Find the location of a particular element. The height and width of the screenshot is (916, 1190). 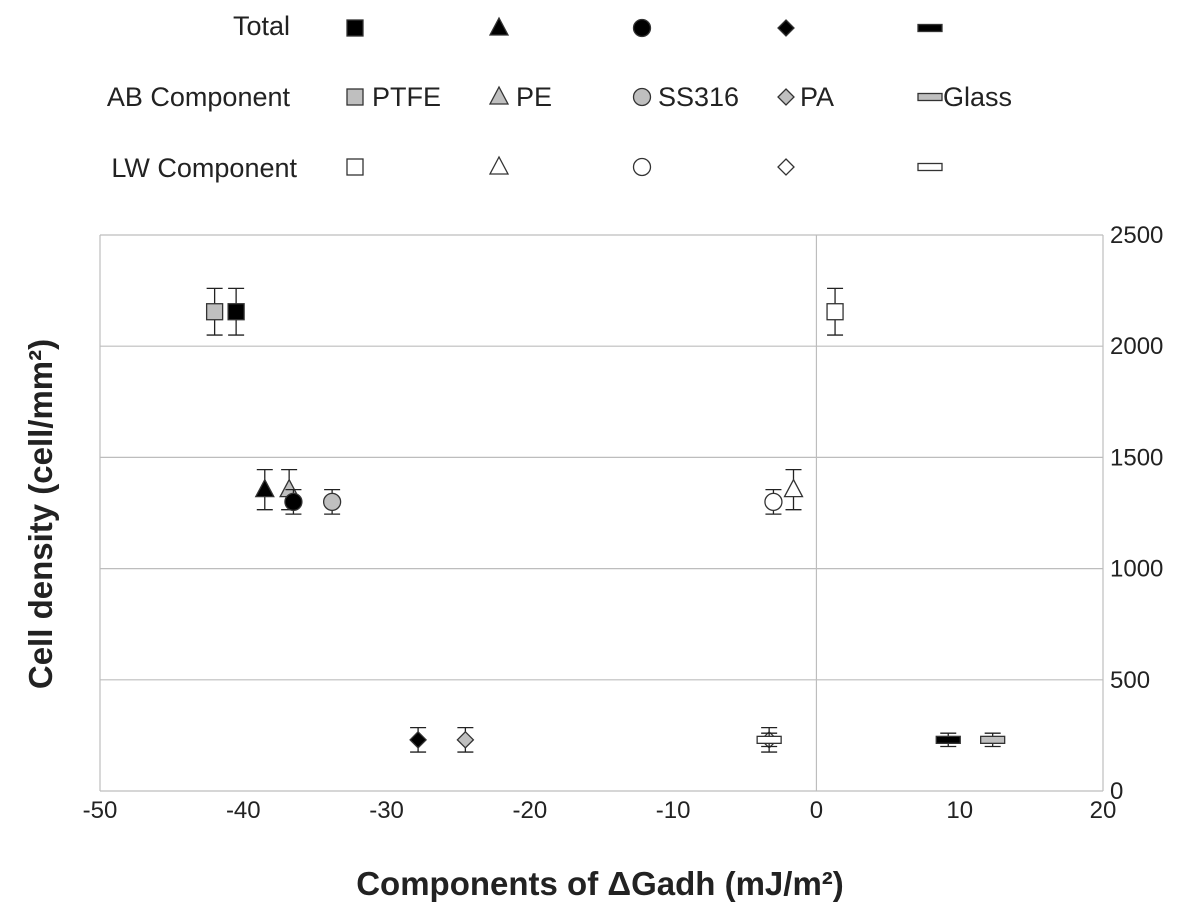

y-tick-label: 2000 is located at coordinates (1136, 346).